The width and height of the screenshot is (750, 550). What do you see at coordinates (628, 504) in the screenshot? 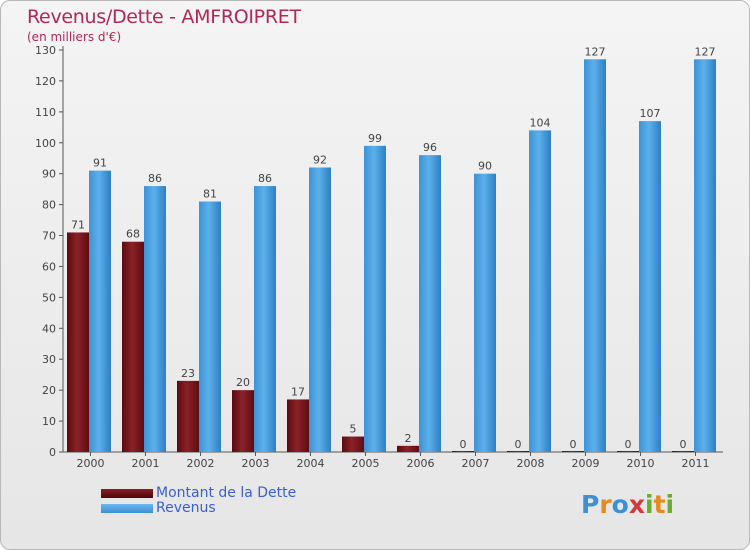
I see `proxiti-logo: Proxiti` at bounding box center [628, 504].